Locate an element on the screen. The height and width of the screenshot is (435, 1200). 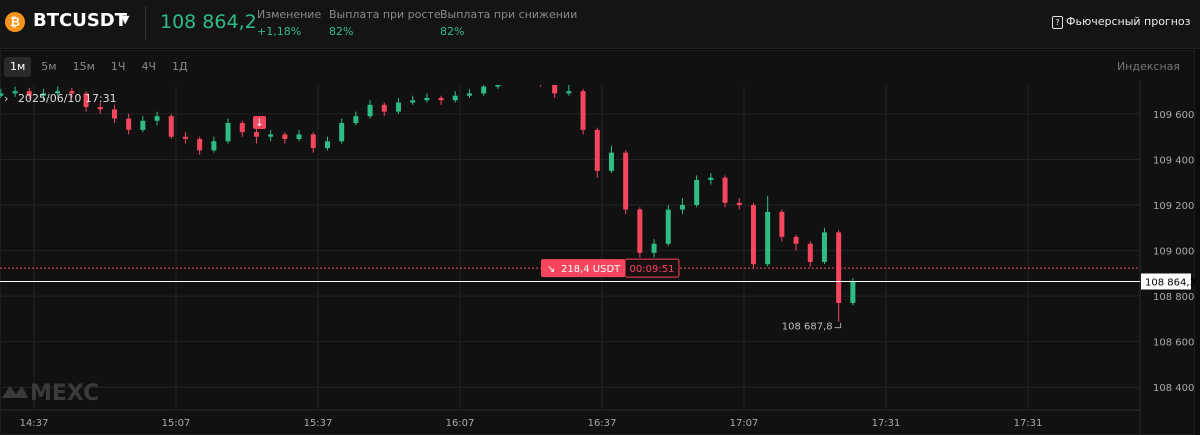
symbol-caret: ▼ is located at coordinates (125, 19).